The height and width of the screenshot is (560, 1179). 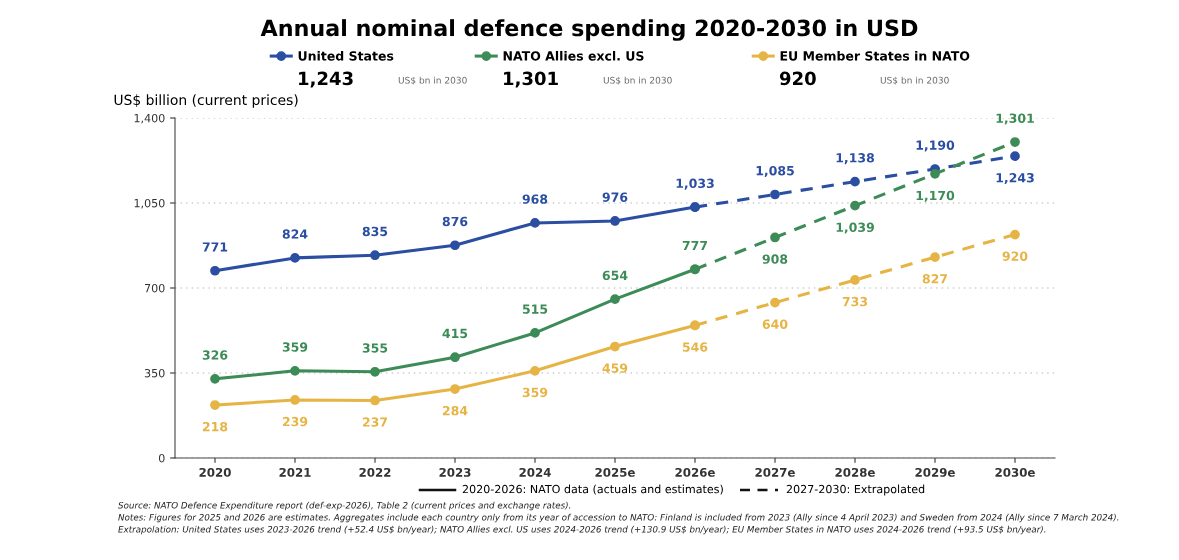 What do you see at coordinates (875, 55) in the screenshot?
I see `legend-label: EU Member States in NATO` at bounding box center [875, 55].